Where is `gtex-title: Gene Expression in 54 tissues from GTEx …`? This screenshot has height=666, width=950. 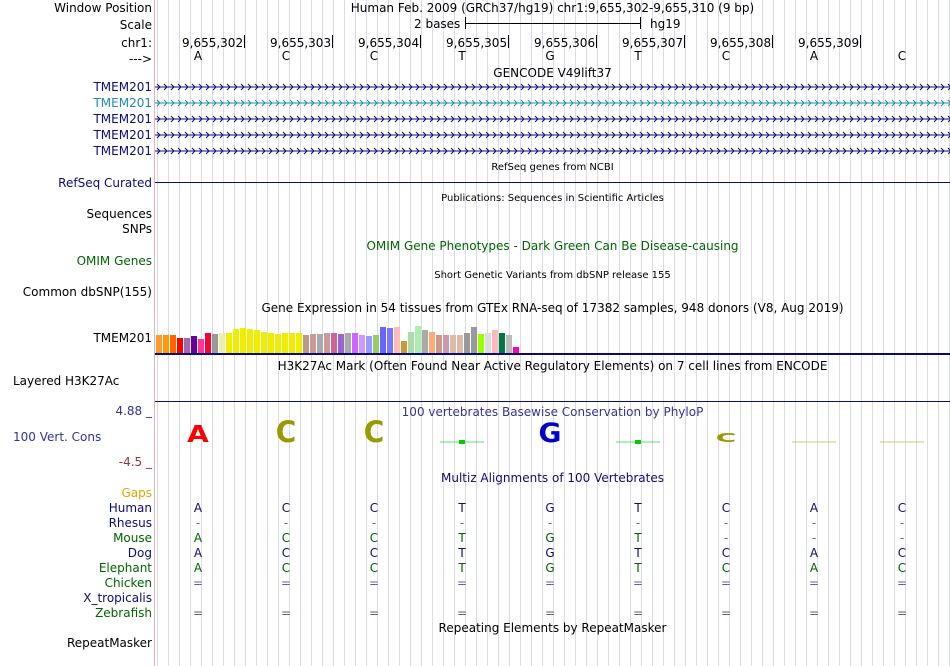 gtex-title: Gene Expression in 54 tissues from GTEx … is located at coordinates (552, 308).